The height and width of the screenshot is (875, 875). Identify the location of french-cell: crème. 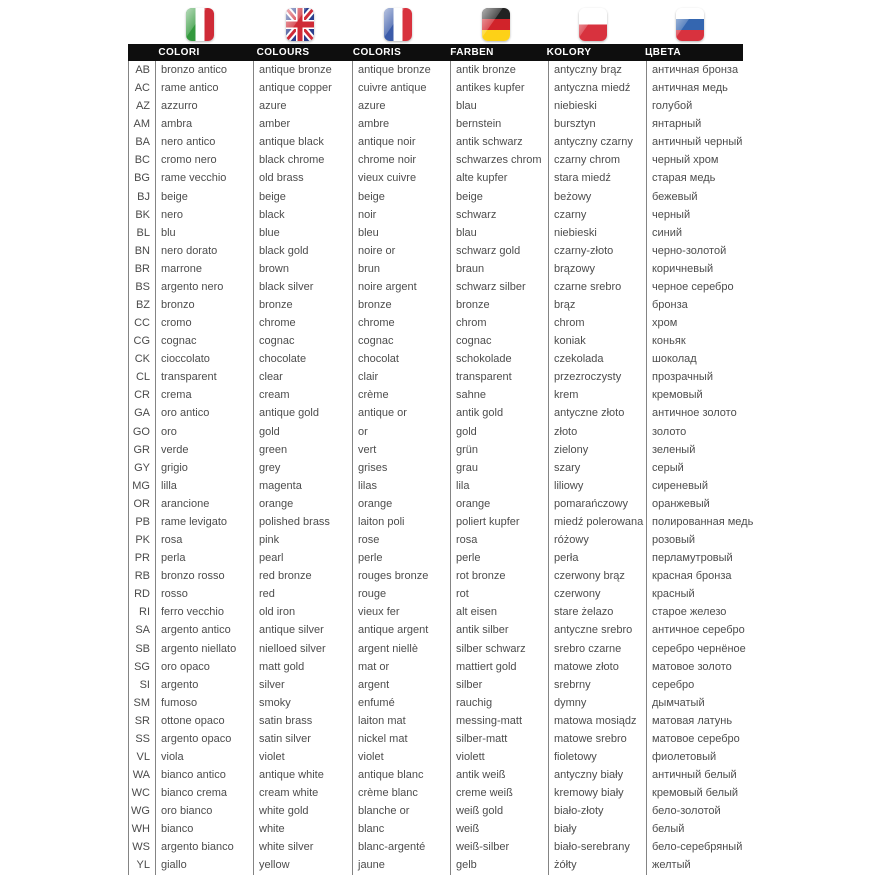
(401, 395).